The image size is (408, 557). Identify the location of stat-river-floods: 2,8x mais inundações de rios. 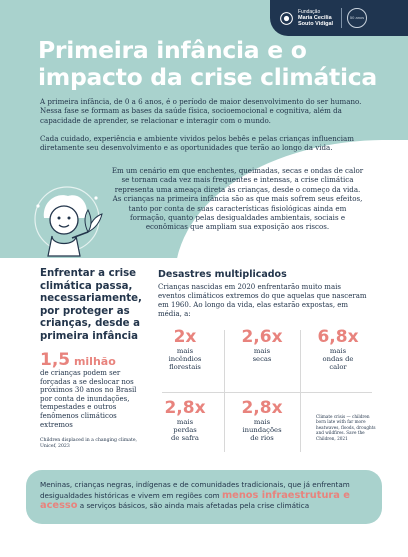
(262, 420).